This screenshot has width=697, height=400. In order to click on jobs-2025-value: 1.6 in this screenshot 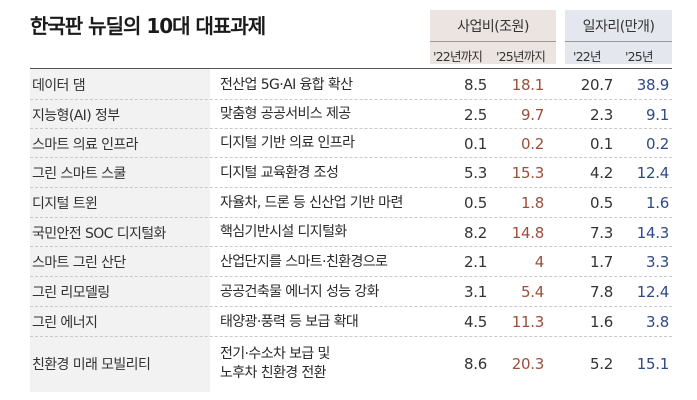, I will do `click(657, 203)`.